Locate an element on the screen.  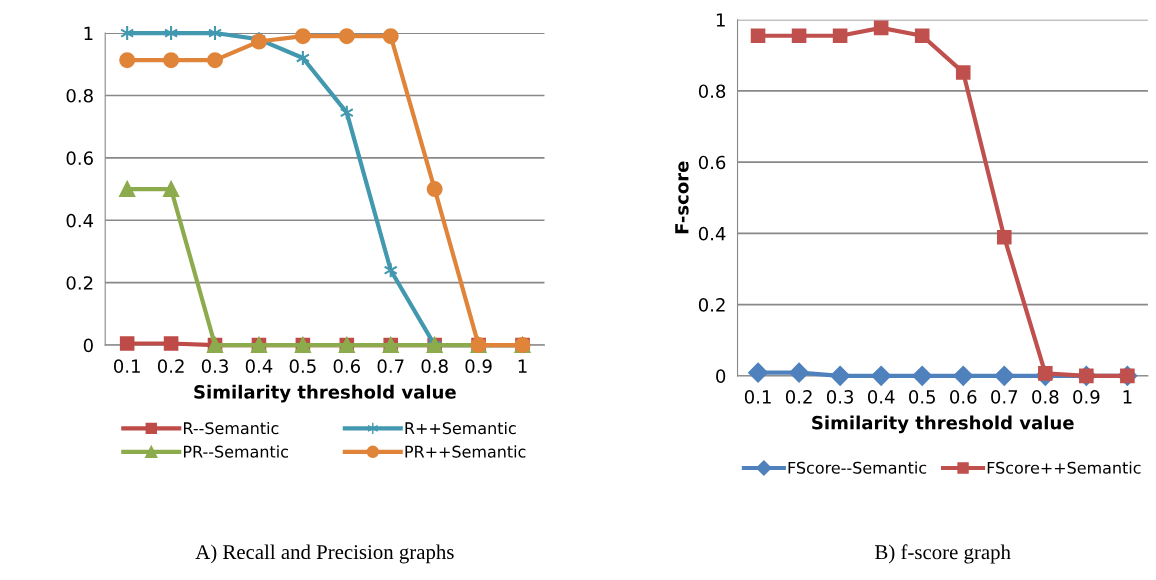
y-axis-title: F-score is located at coordinates (682, 197).